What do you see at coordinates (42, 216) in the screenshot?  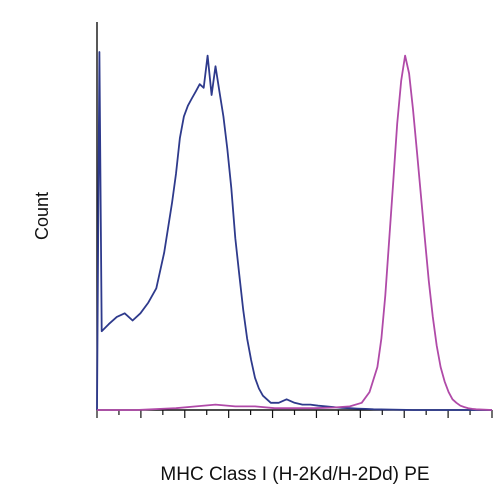 I see `y-axis-label: Count` at bounding box center [42, 216].